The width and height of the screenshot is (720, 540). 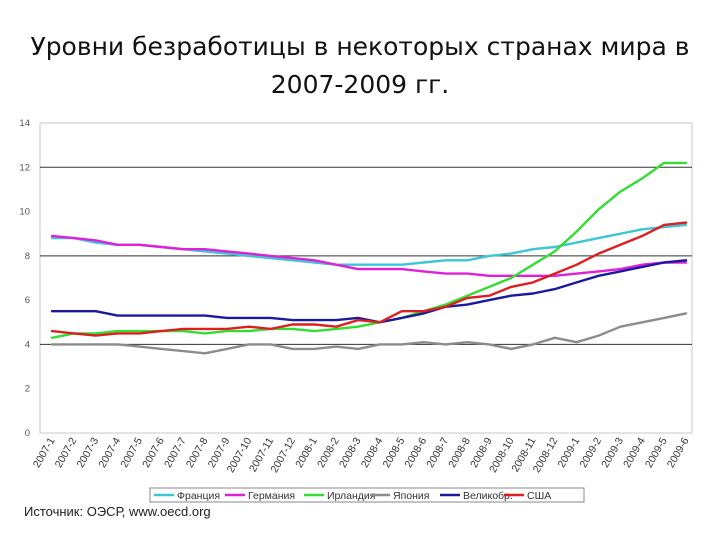 What do you see at coordinates (117, 511) in the screenshot?
I see `source-note: Источник: ОЭСР, www.oecd.org` at bounding box center [117, 511].